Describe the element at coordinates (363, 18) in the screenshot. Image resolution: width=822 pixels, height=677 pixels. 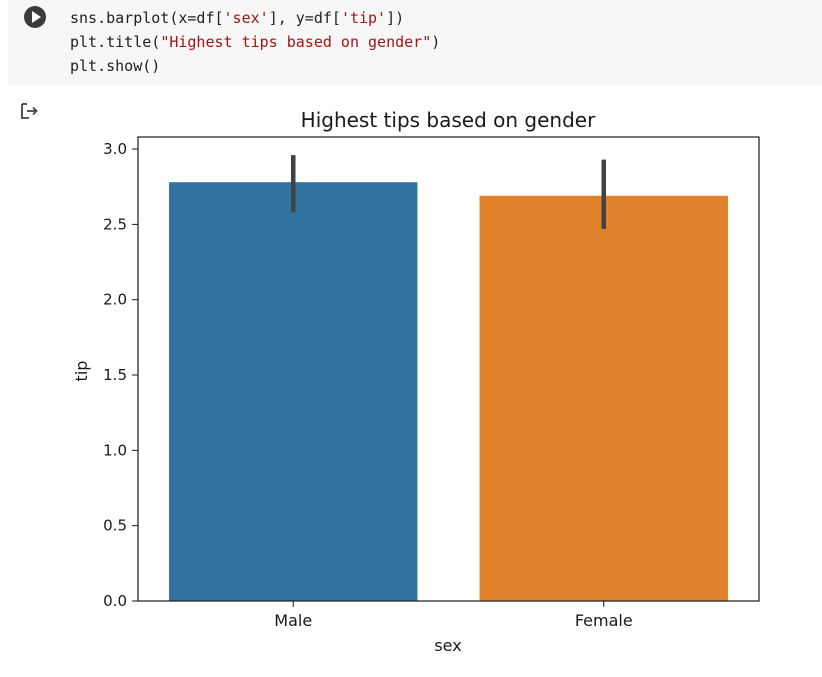
I see `code-token: 'tip'` at that location.